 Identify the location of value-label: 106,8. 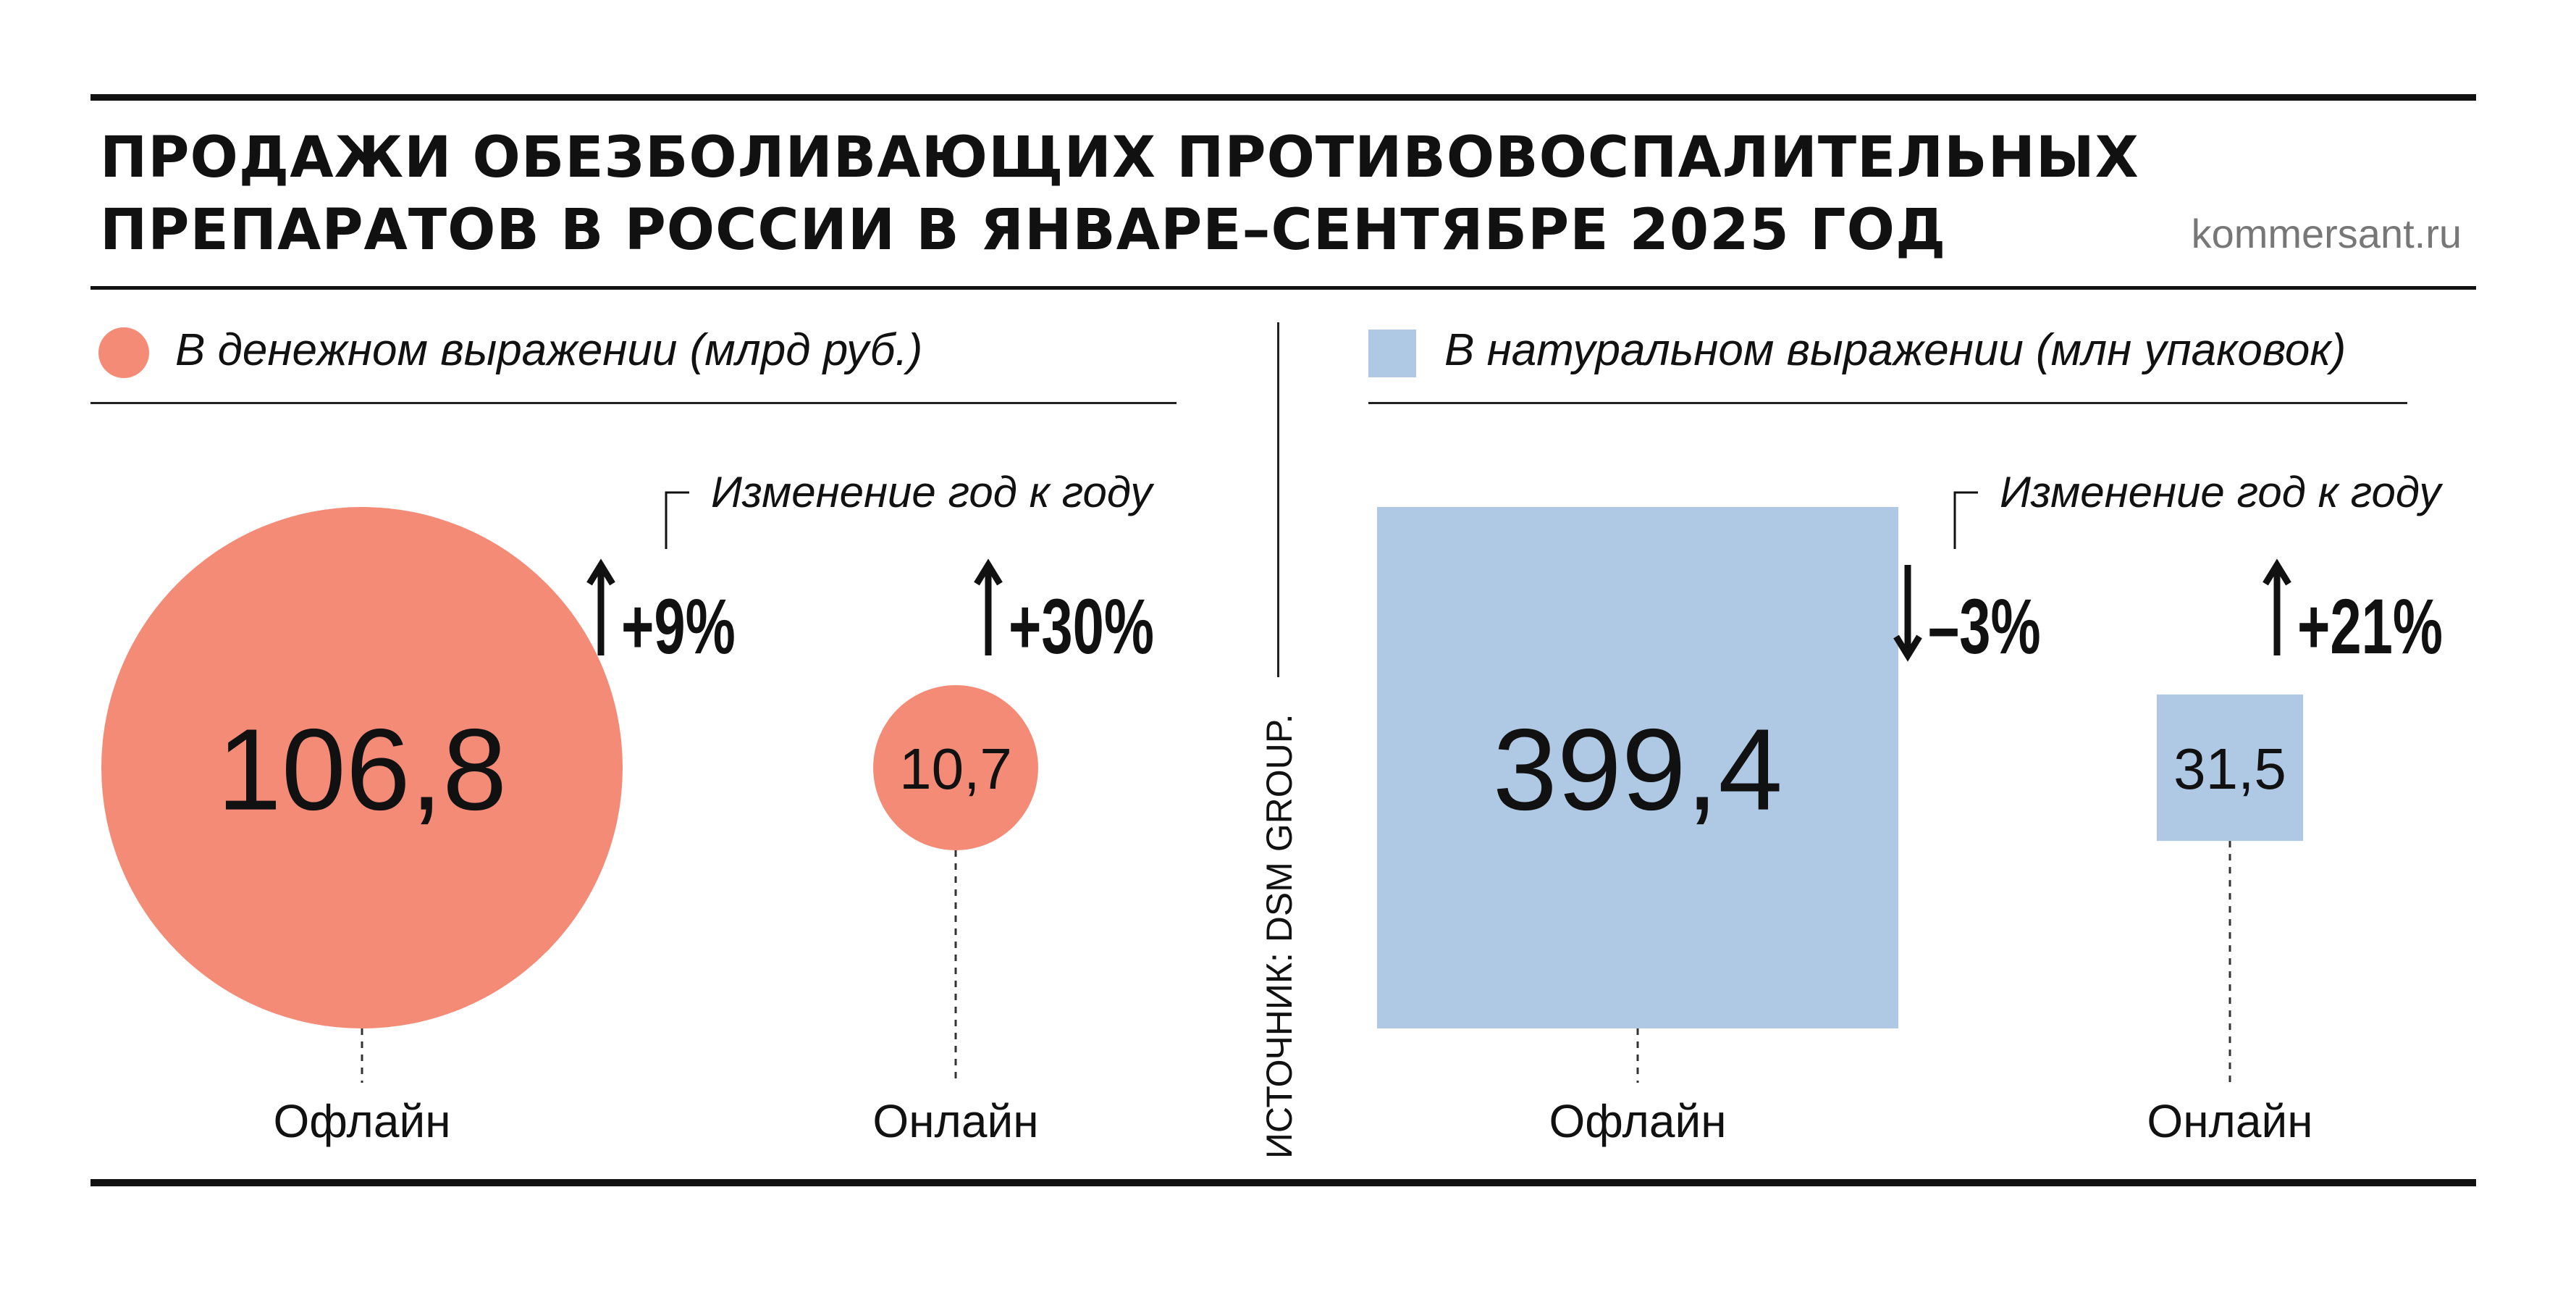
(362, 770).